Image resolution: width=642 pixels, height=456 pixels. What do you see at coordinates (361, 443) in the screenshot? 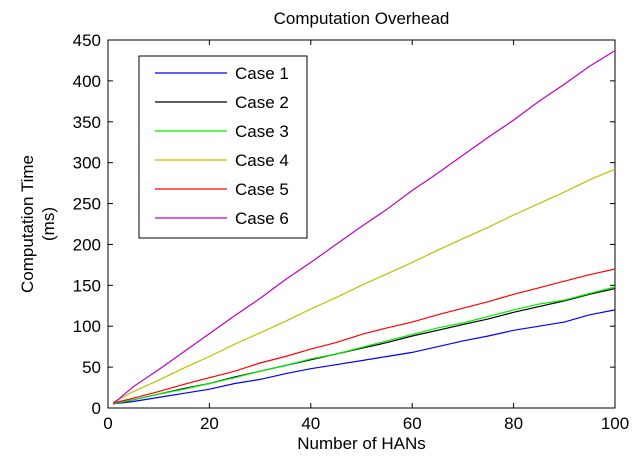
I see `x-axis-title: Number of HANs` at bounding box center [361, 443].